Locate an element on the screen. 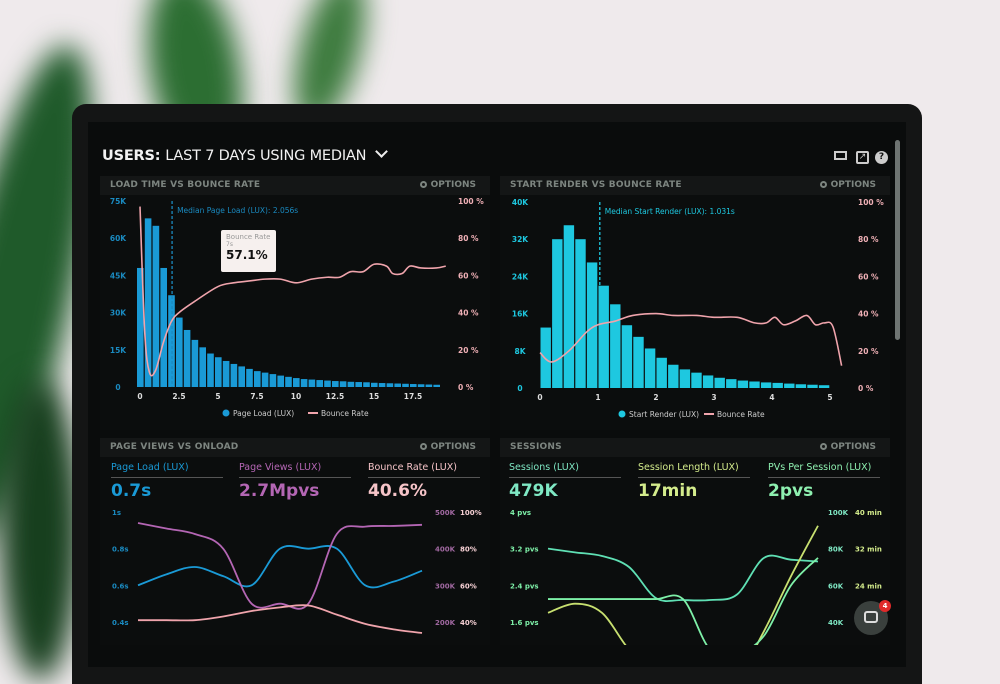 The height and width of the screenshot is (684, 1000). x-tick-label: 0 is located at coordinates (139, 396).